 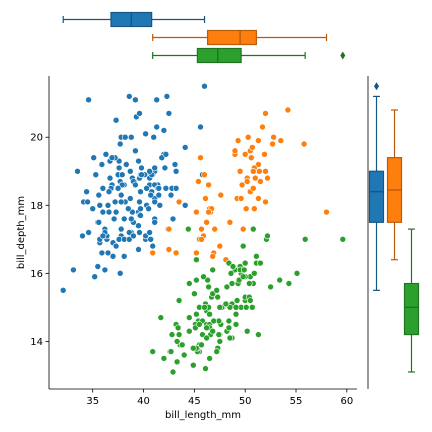 I want to click on x-tick-label: 35, so click(x=92, y=401).